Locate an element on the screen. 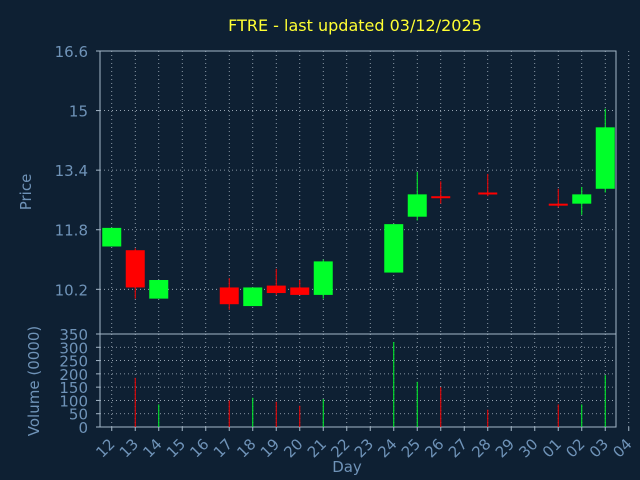 This screenshot has height=480, width=640. price-y-ticks: 16.6 15 13.4 11.8 10.2 is located at coordinates (77, 171).